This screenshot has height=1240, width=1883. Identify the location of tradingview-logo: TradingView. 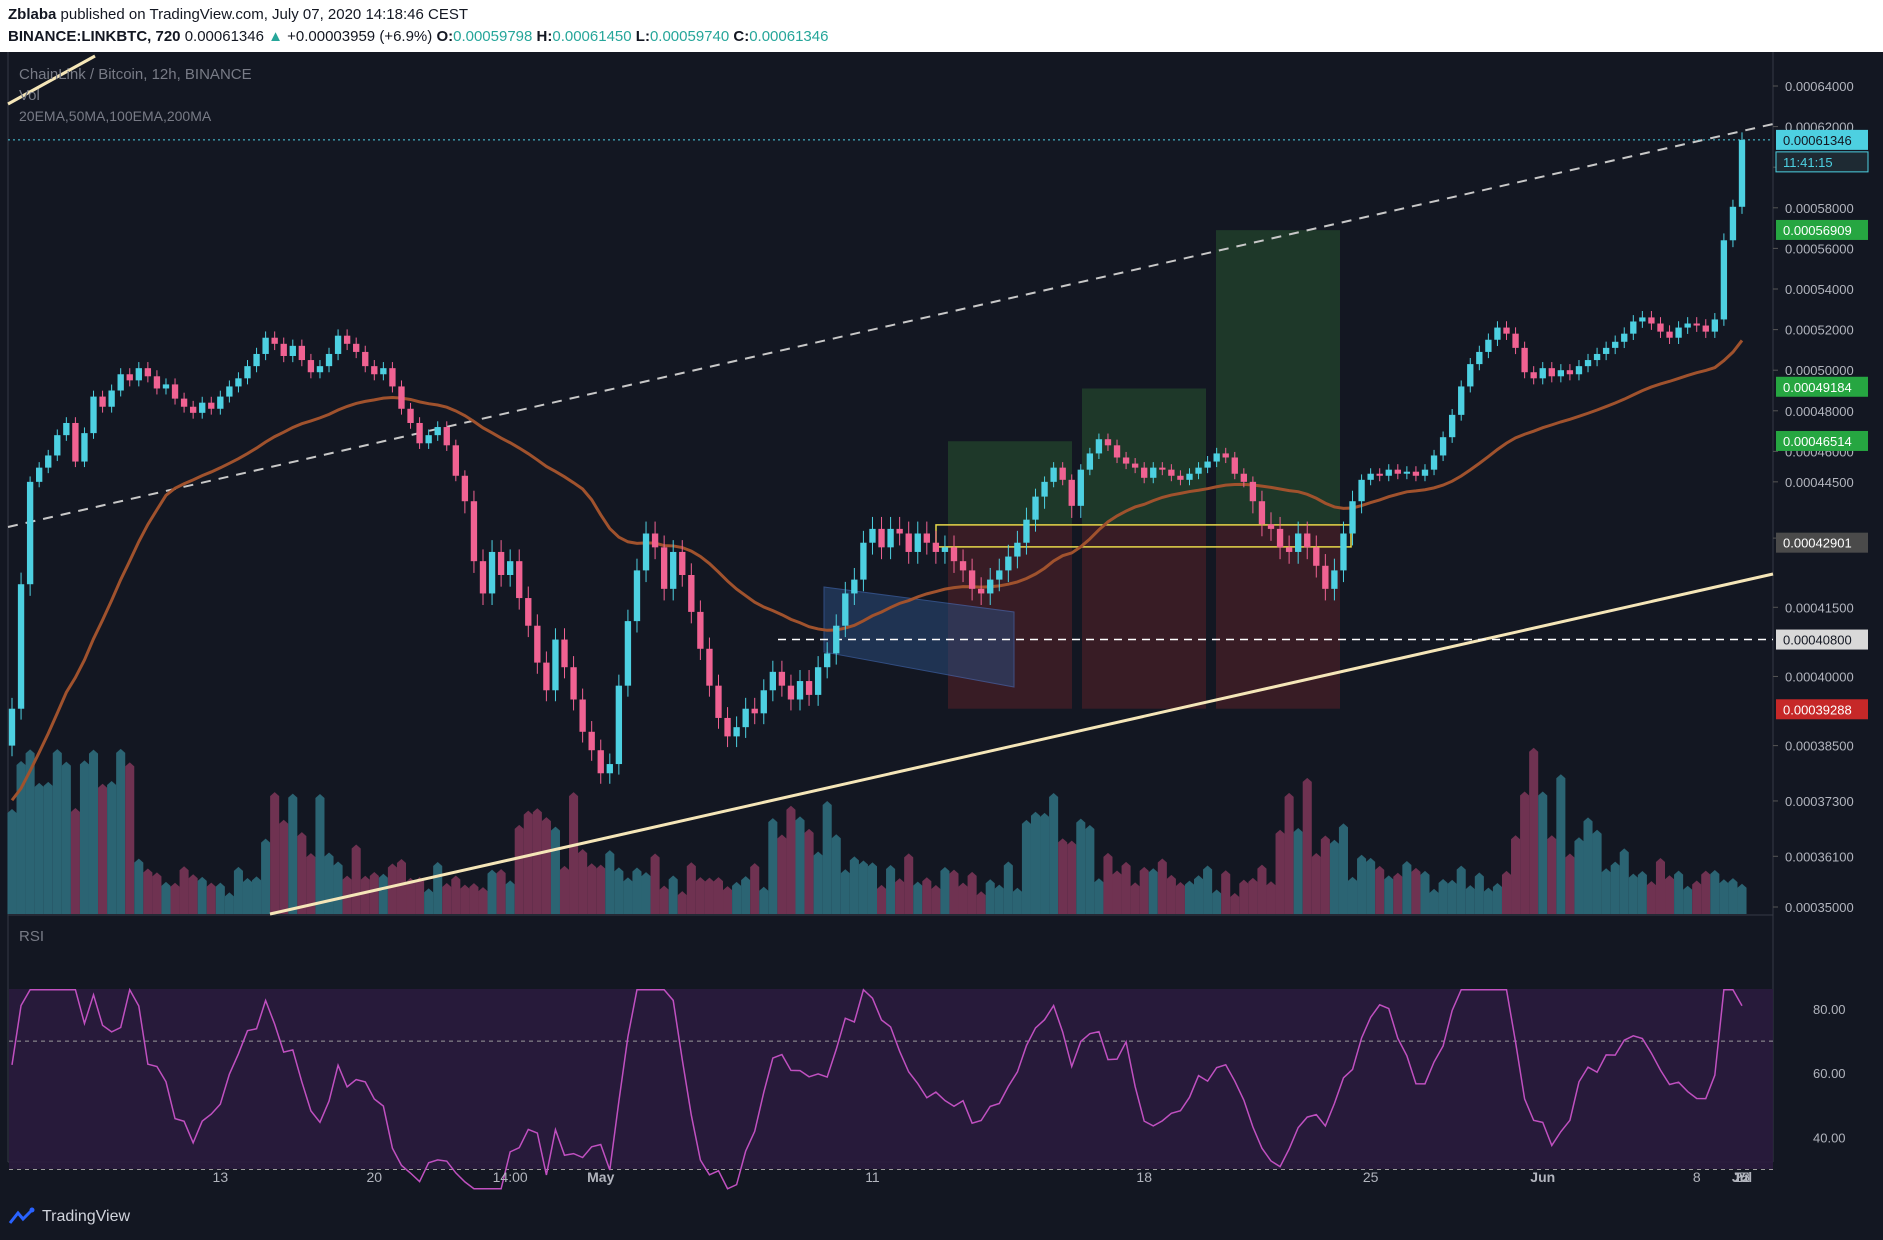
(69, 1217).